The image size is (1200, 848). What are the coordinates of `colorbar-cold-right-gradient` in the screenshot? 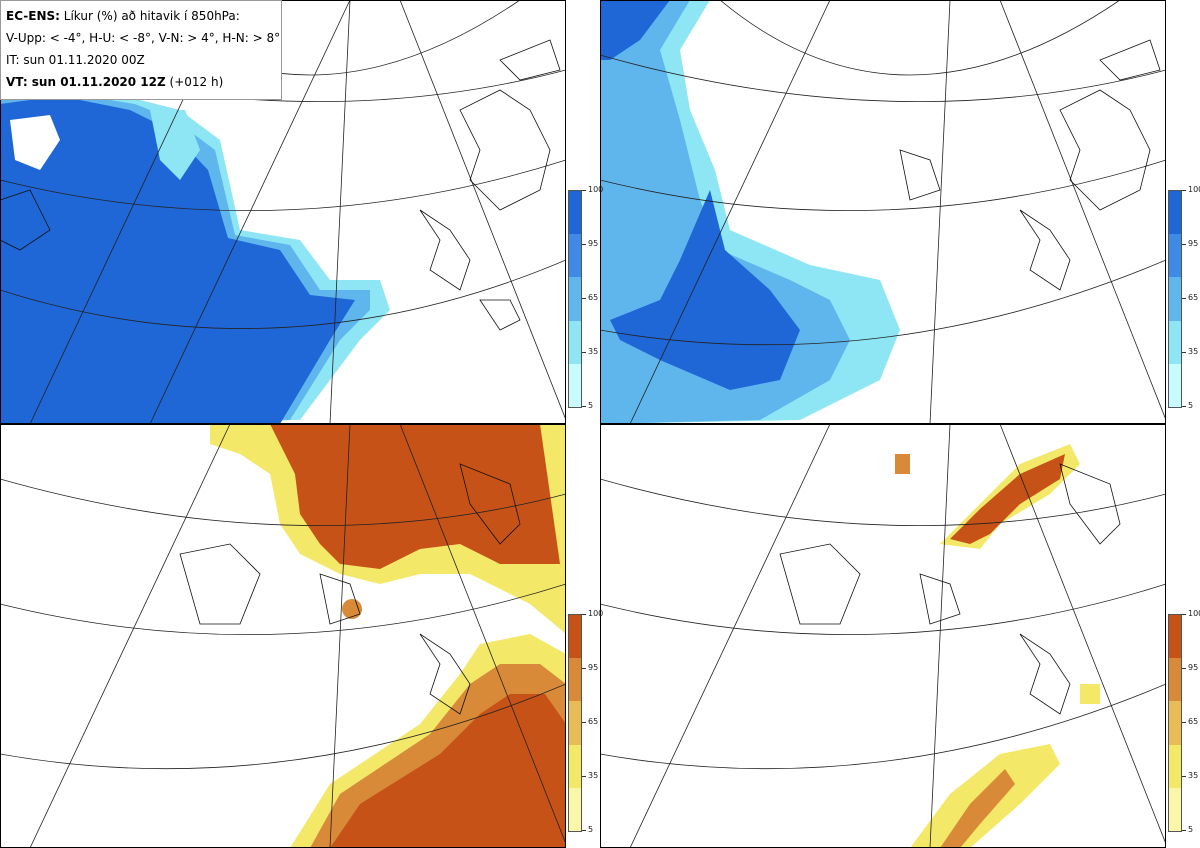 It's located at (1175, 299).